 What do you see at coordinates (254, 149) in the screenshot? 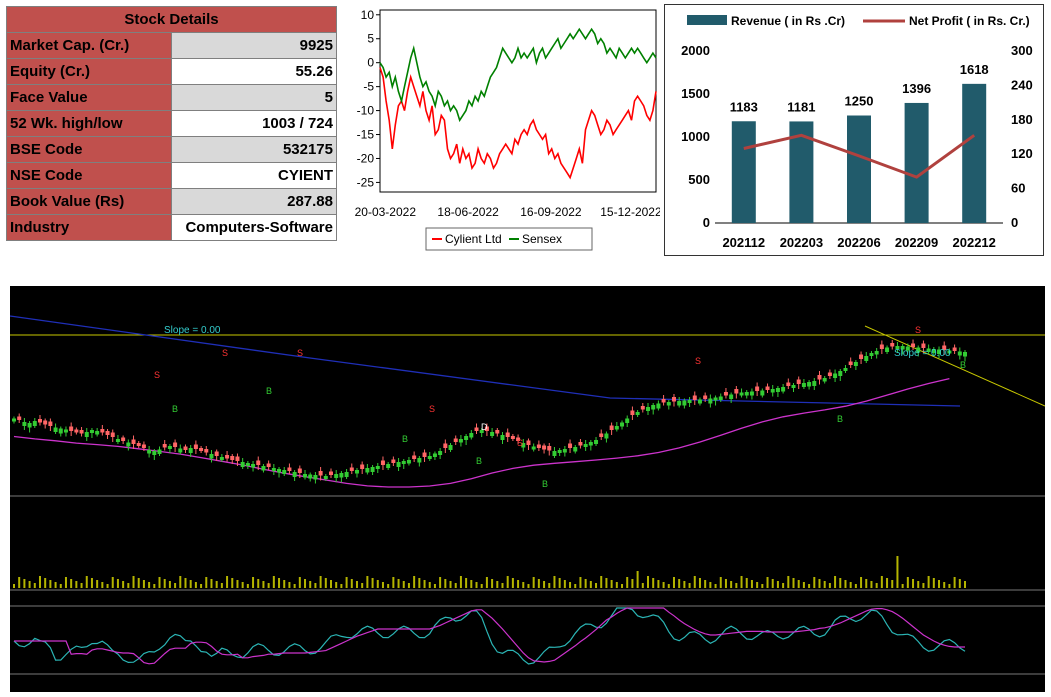
I see `row-value: 532175` at bounding box center [254, 149].